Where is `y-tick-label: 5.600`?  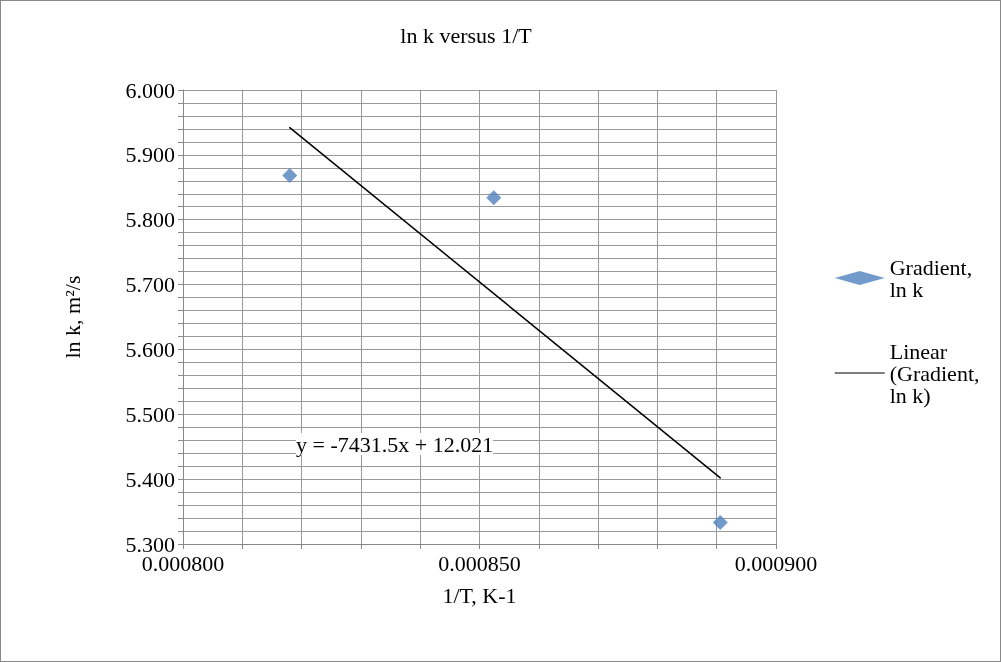 y-tick-label: 5.600 is located at coordinates (150, 349).